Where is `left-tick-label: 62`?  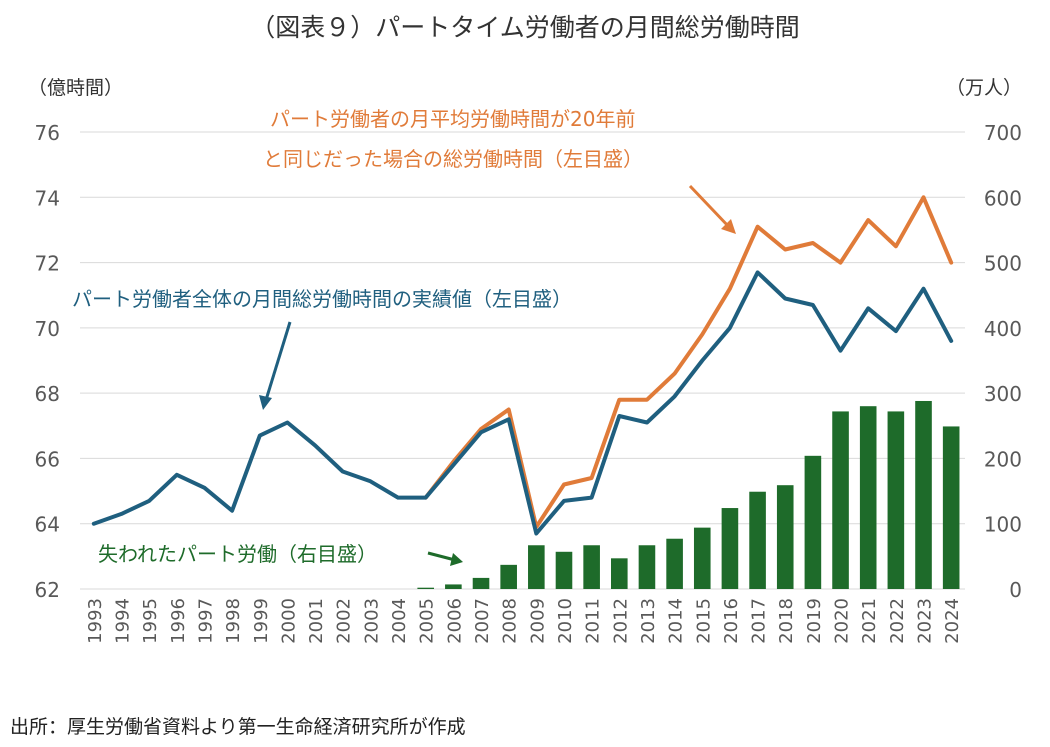 left-tick-label: 62 is located at coordinates (47, 590).